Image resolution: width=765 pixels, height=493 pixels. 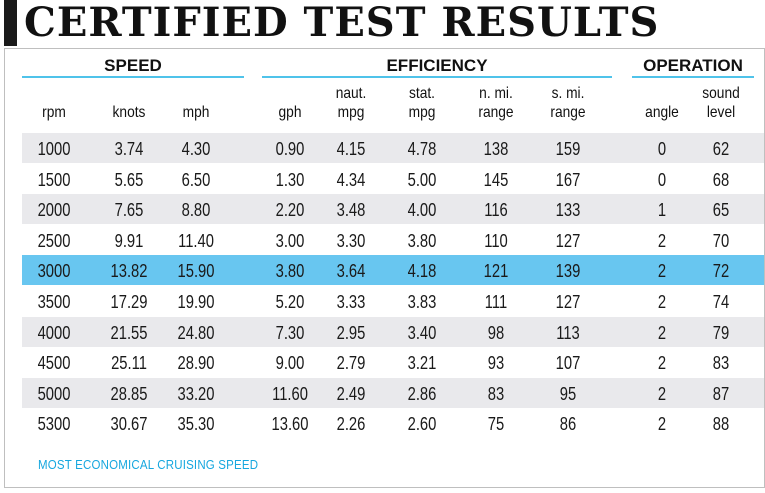 What do you see at coordinates (568, 210) in the screenshot?
I see `cell-s-mi-range: 133` at bounding box center [568, 210].